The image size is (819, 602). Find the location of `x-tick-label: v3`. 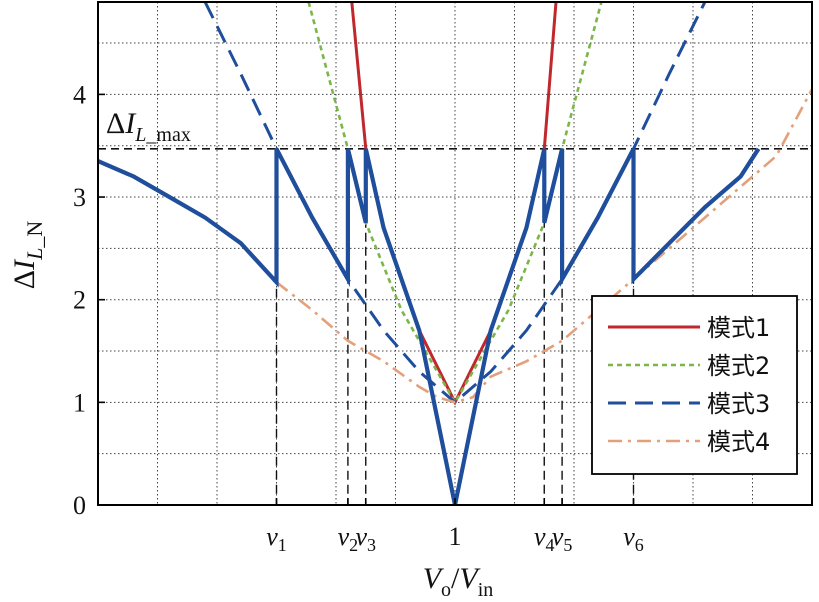

x-tick-label: v3 is located at coordinates (365, 538).